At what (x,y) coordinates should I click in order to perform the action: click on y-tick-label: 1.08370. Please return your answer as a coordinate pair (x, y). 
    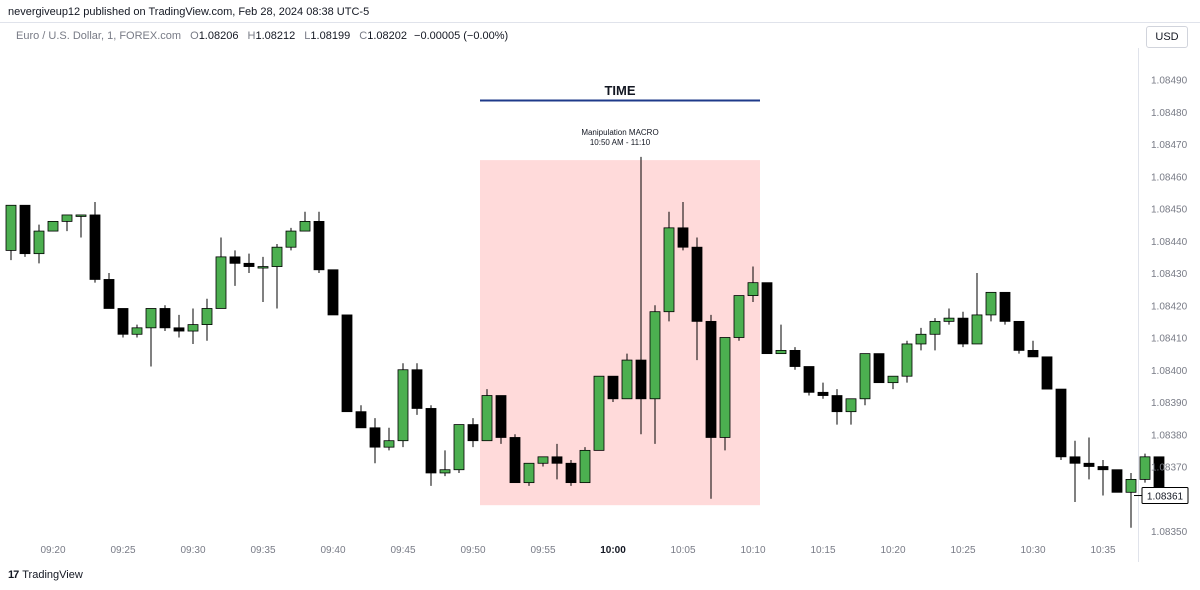
    Looking at the image, I should click on (1169, 468).